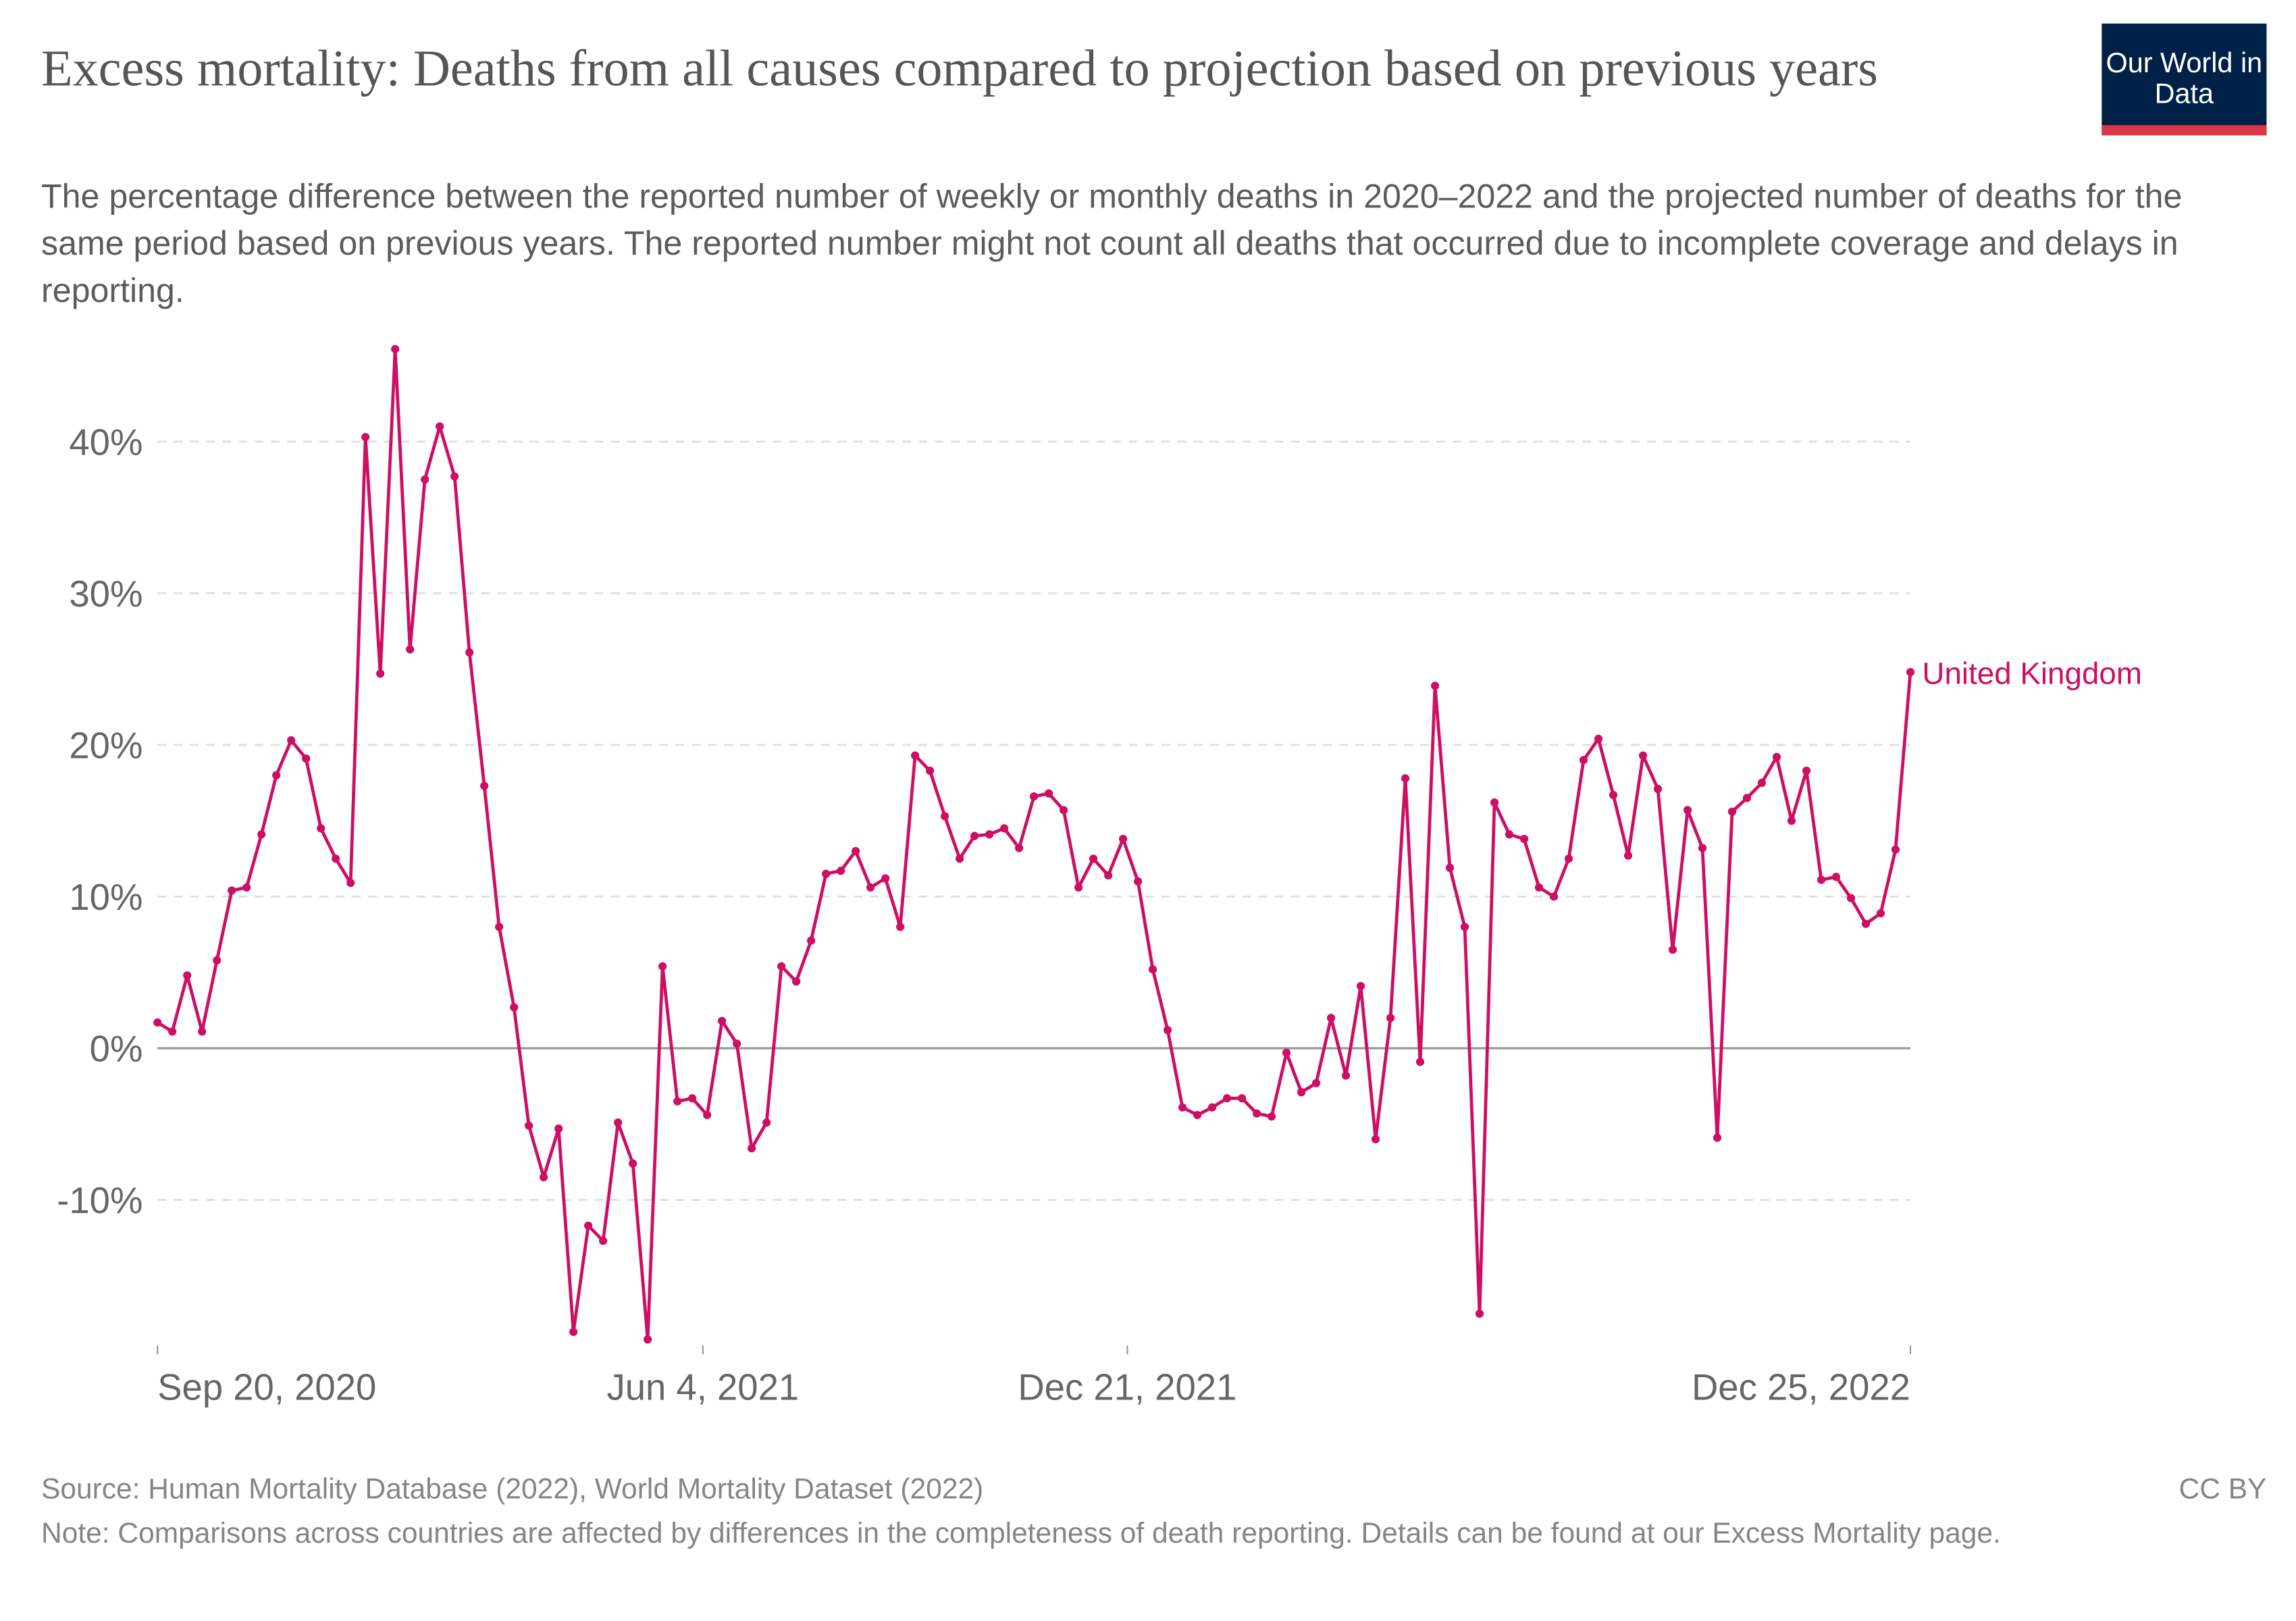 This screenshot has width=2296, height=1621. I want to click on owid-logo: Our World in Data, so click(2184, 79).